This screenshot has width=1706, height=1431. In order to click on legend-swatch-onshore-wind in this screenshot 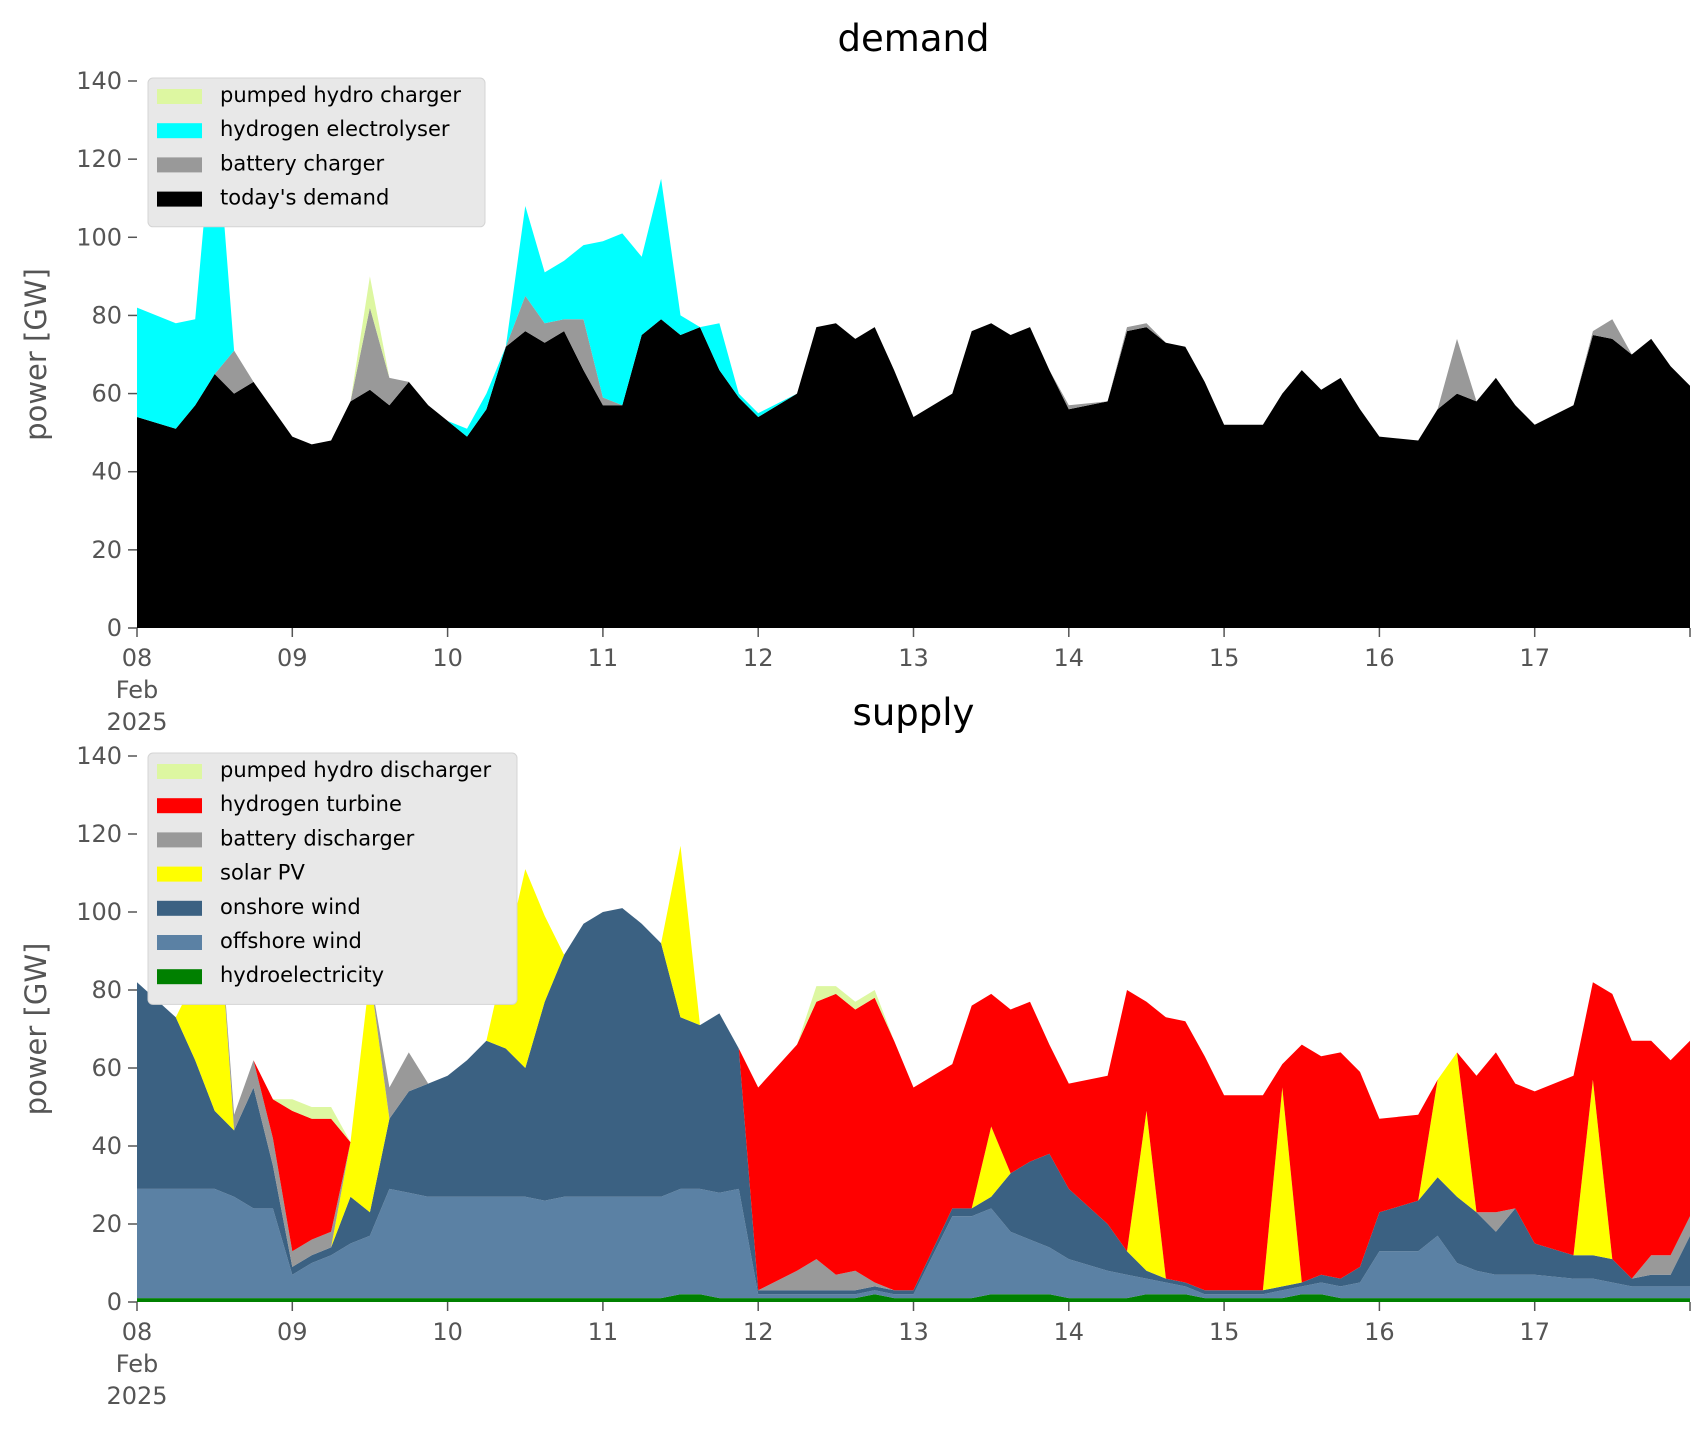, I will do `click(179, 908)`.